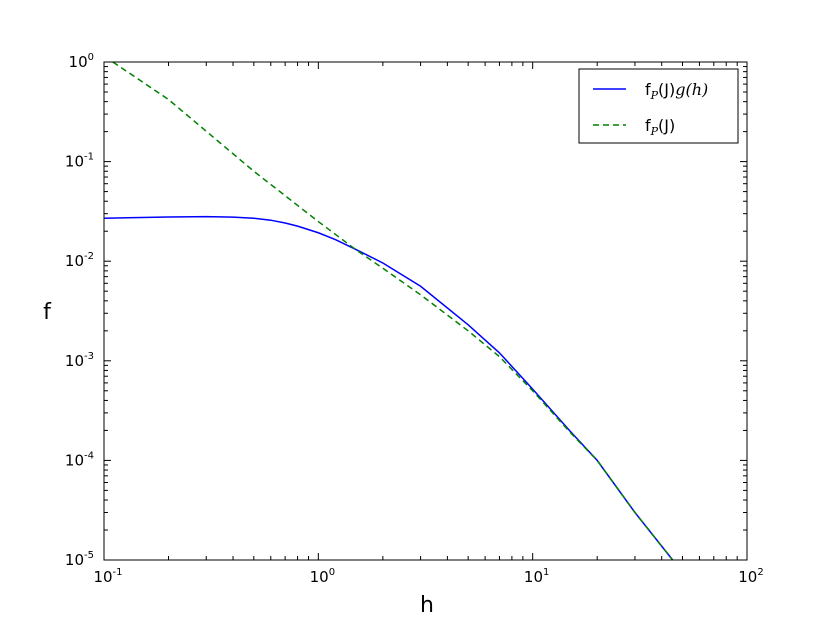  I want to click on y-tick-label: 10⁻⁵, so click(79, 559).